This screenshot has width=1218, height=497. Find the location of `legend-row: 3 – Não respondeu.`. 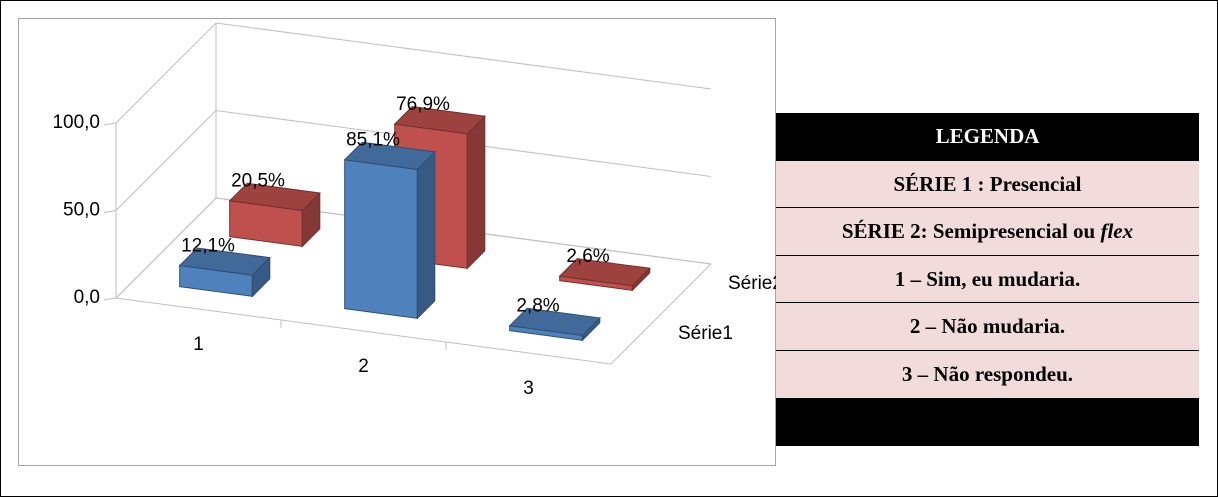

legend-row: 3 – Não respondeu. is located at coordinates (987, 374).